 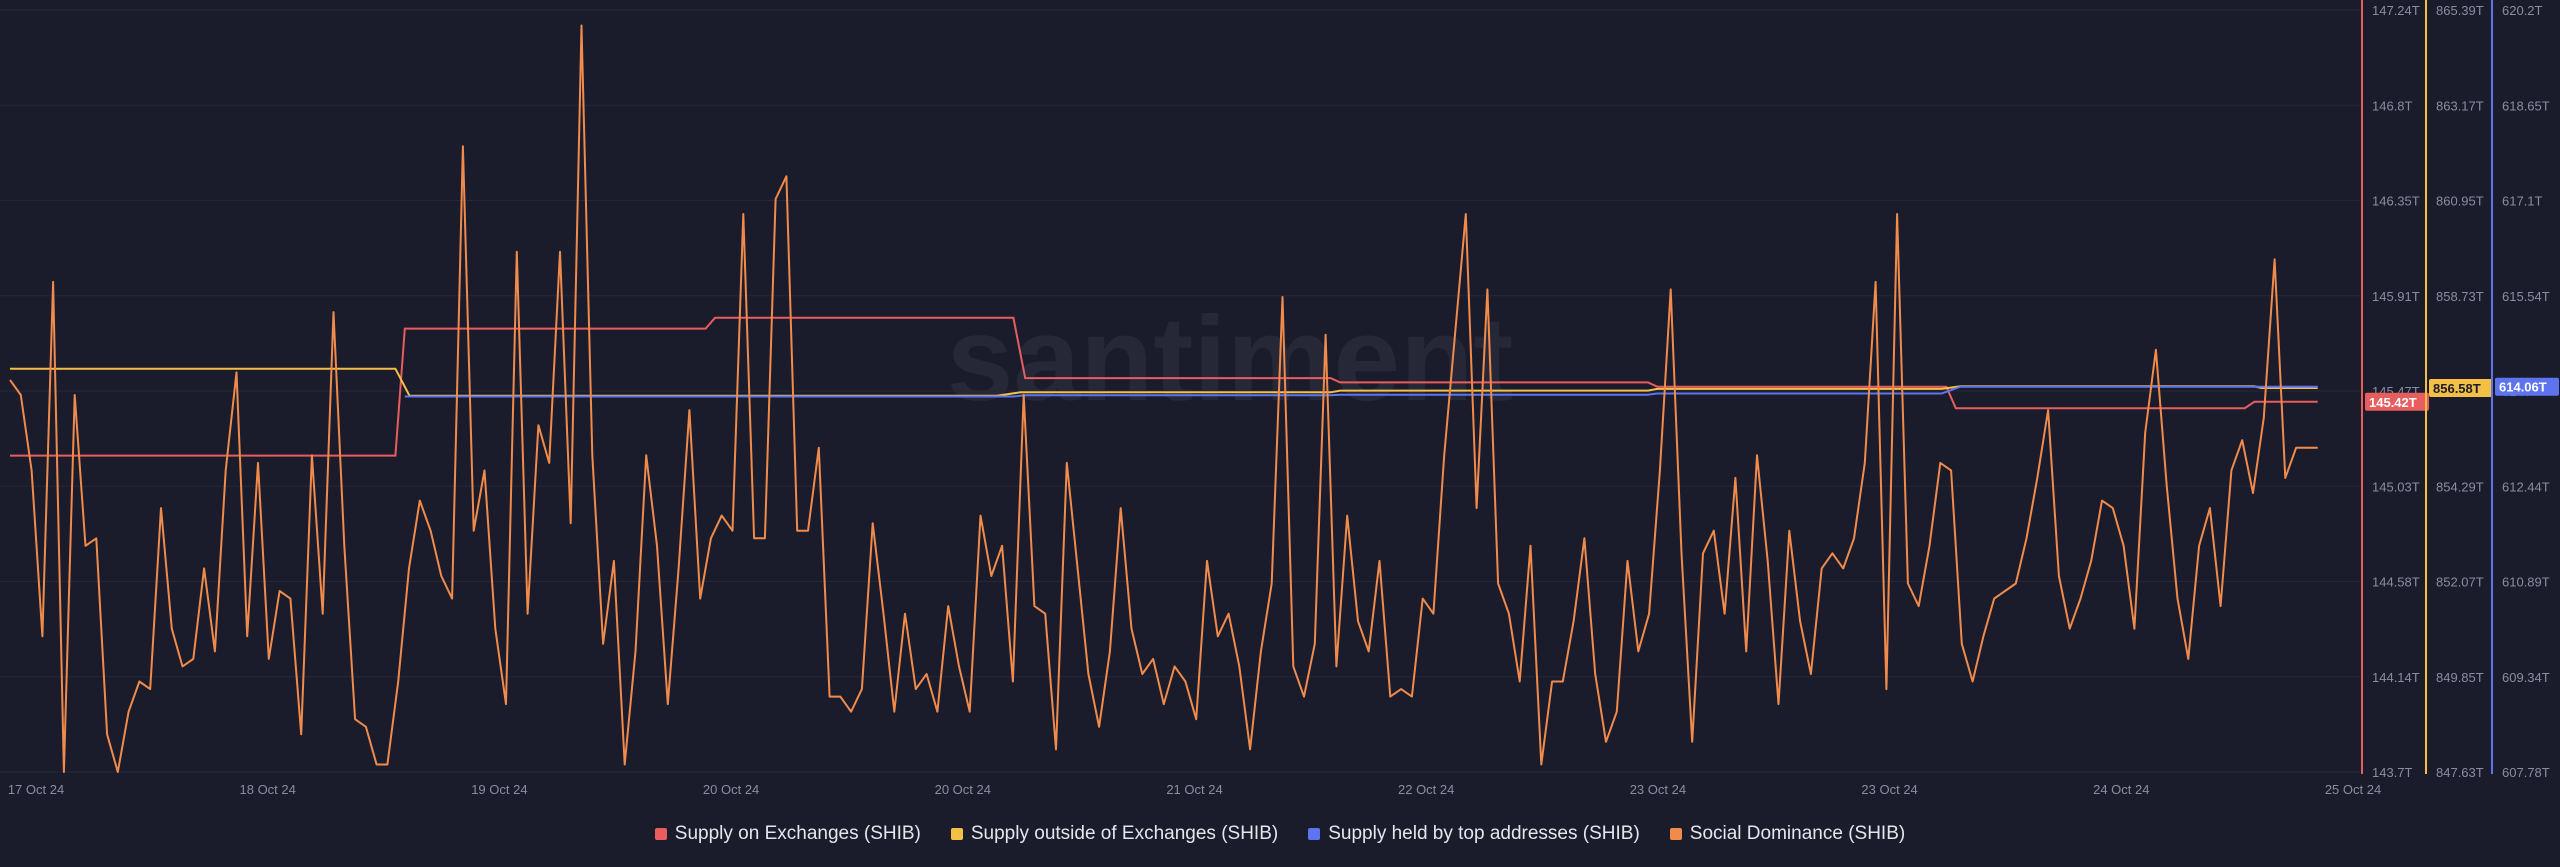 I want to click on y-tick-label: 618.65T, so click(x=2526, y=105).